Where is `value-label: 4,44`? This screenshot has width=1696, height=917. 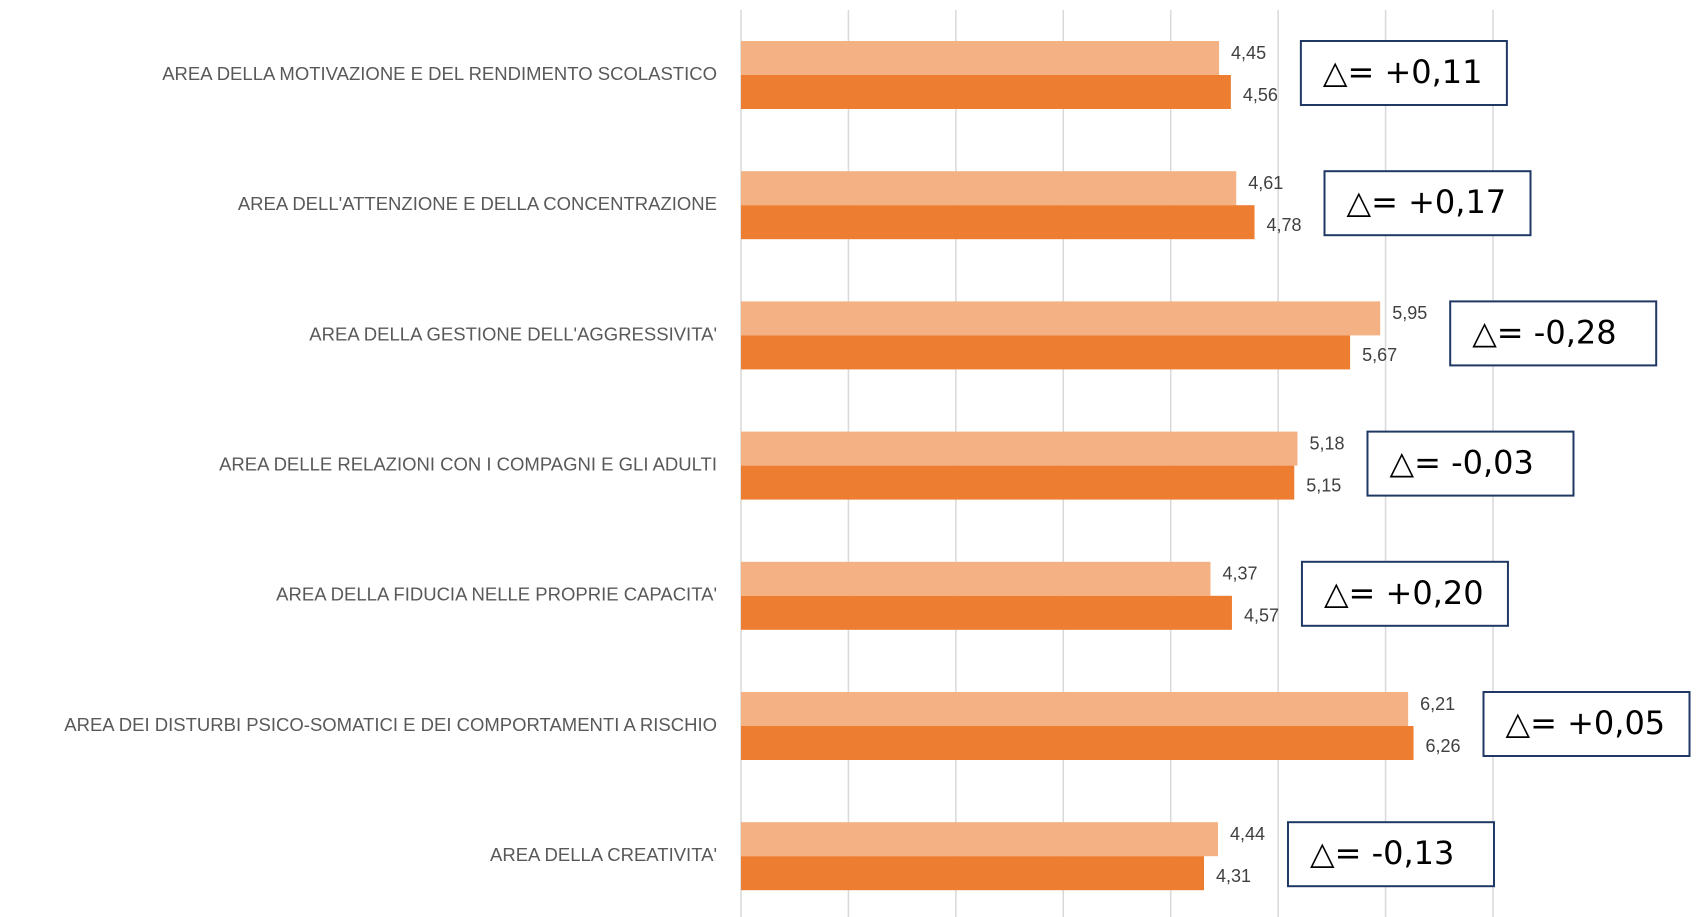
value-label: 4,44 is located at coordinates (1247, 834).